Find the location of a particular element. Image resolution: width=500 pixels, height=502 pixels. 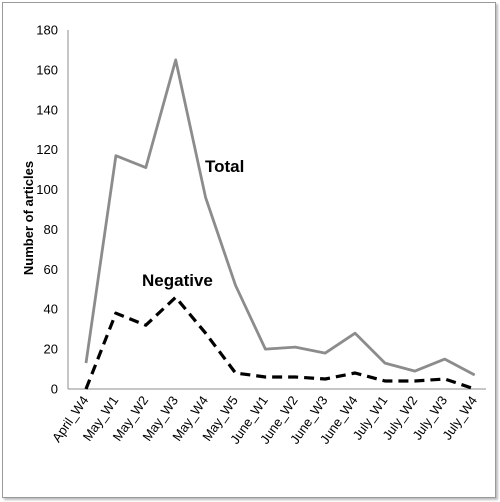

series-labels: Total Negative is located at coordinates (193, 223).